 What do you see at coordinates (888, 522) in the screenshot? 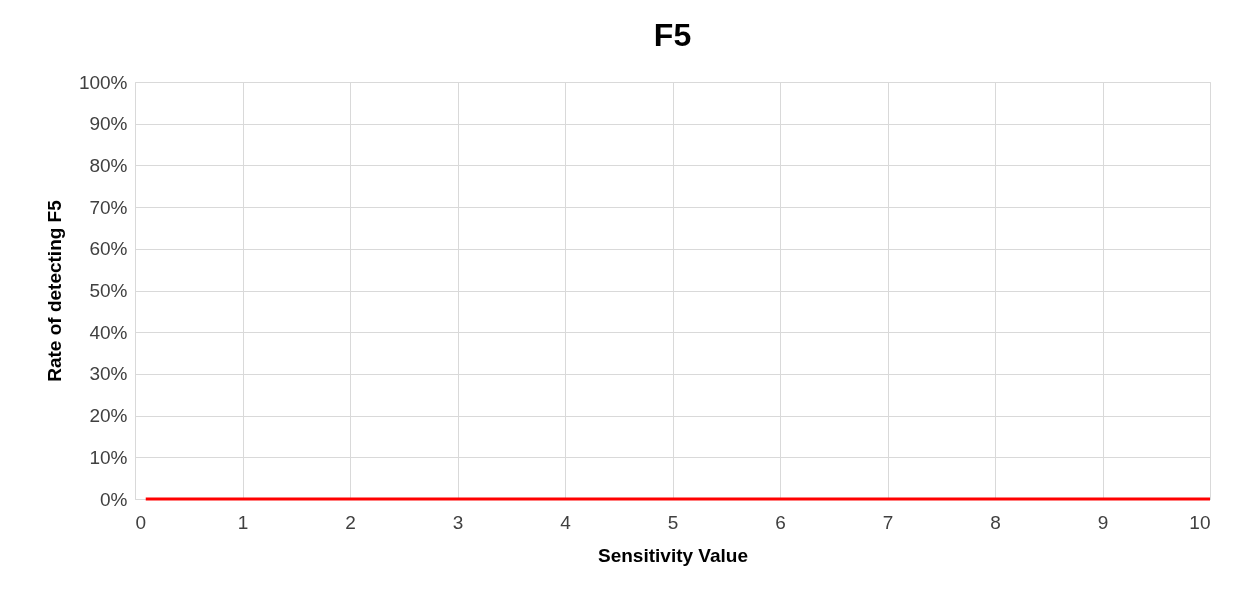
I see `x-tick-label: 7` at bounding box center [888, 522].